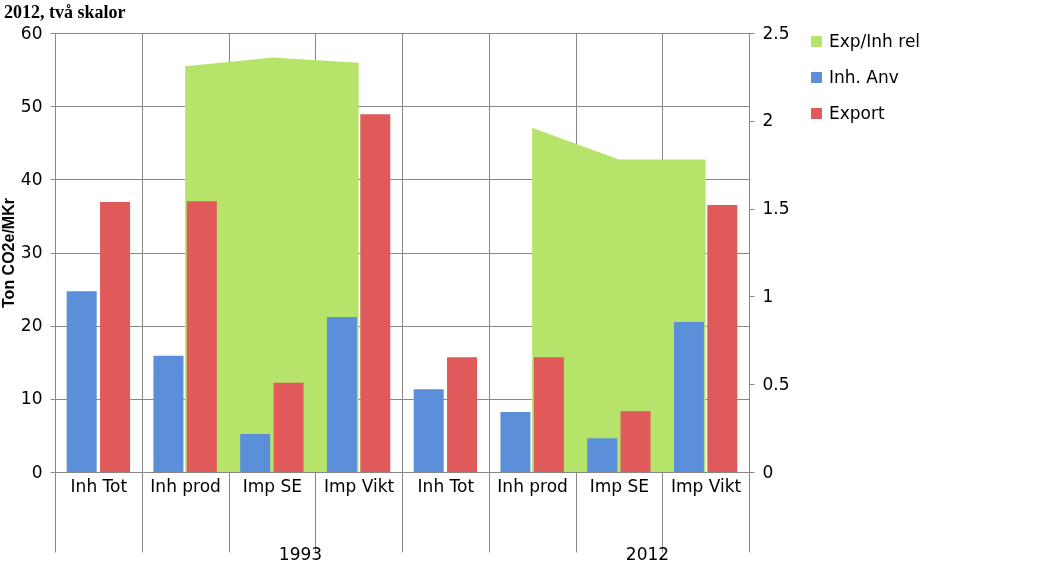  Describe the element at coordinates (31, 325) in the screenshot. I see `y-tick-label: 20` at that location.